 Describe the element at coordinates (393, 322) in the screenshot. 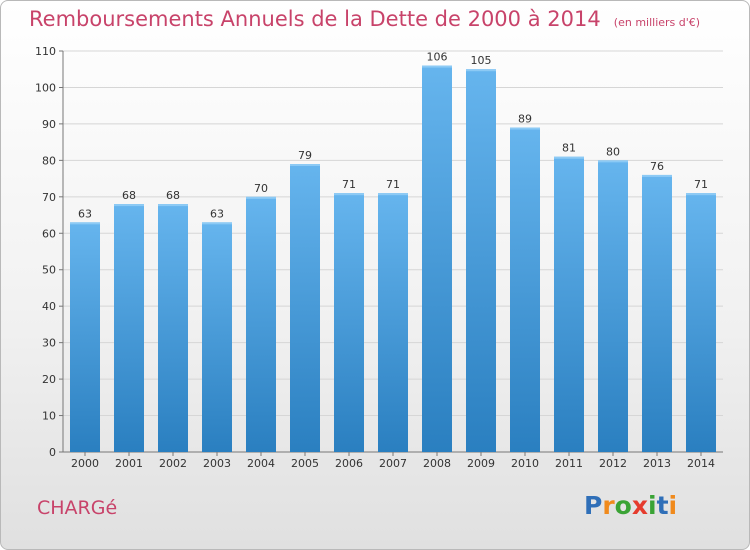

I see `bar-2007` at that location.